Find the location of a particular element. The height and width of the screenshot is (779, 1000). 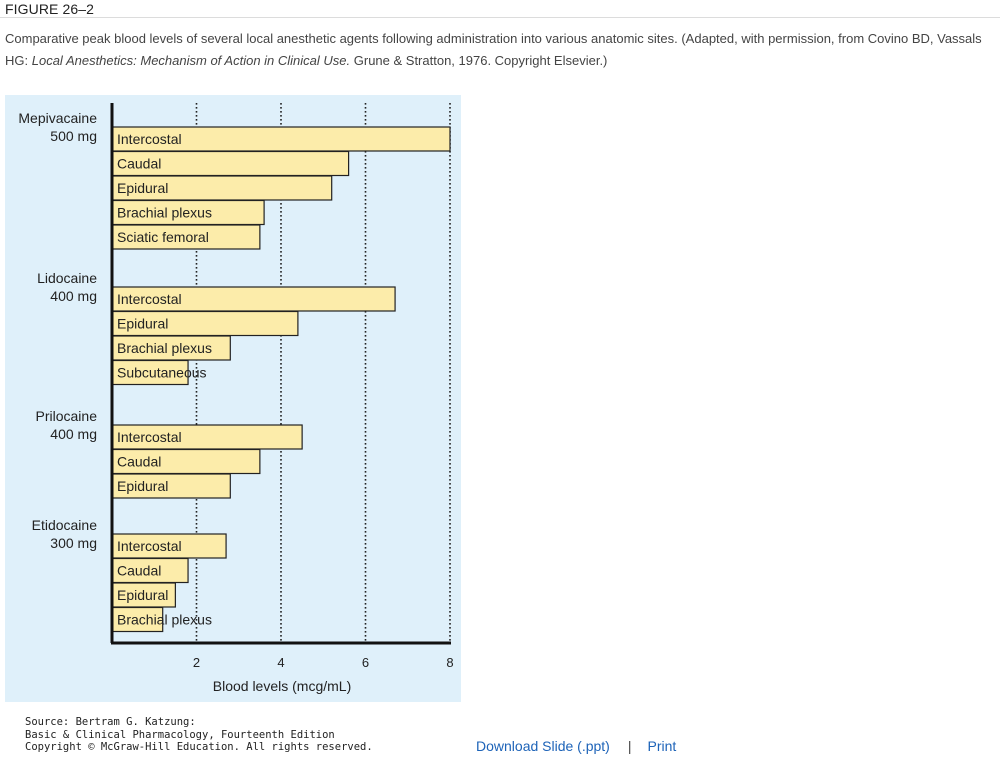

bar-site-label: Subcutaneous is located at coordinates (162, 373).